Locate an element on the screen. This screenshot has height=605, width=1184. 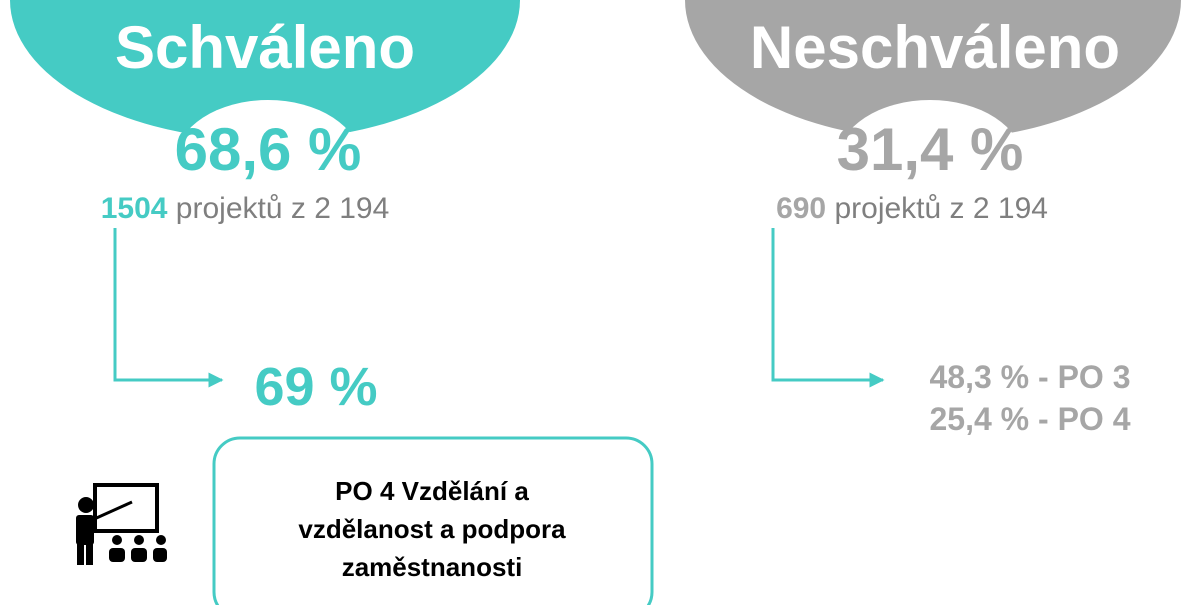
rejected-title: Neschváleno is located at coordinates (935, 47).